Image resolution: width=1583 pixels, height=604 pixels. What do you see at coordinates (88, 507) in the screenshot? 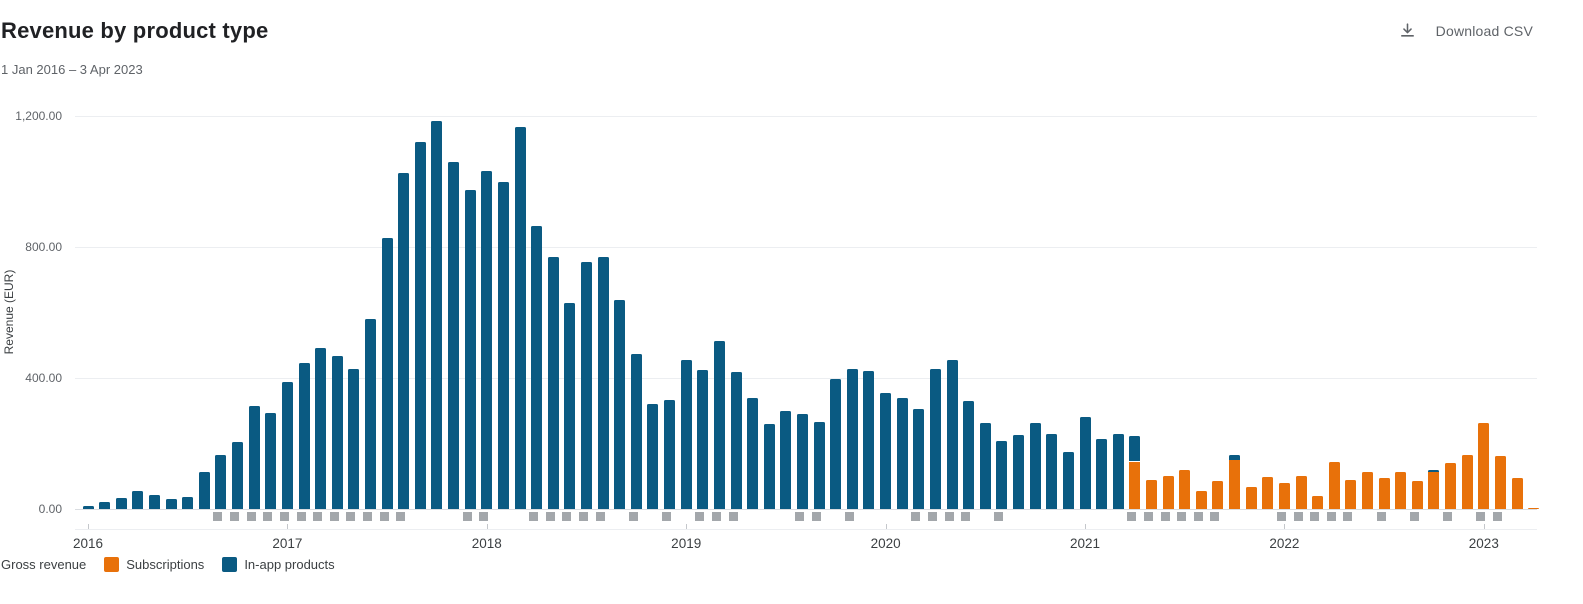
I see `bar-in-app-products-Jan 2016` at bounding box center [88, 507].